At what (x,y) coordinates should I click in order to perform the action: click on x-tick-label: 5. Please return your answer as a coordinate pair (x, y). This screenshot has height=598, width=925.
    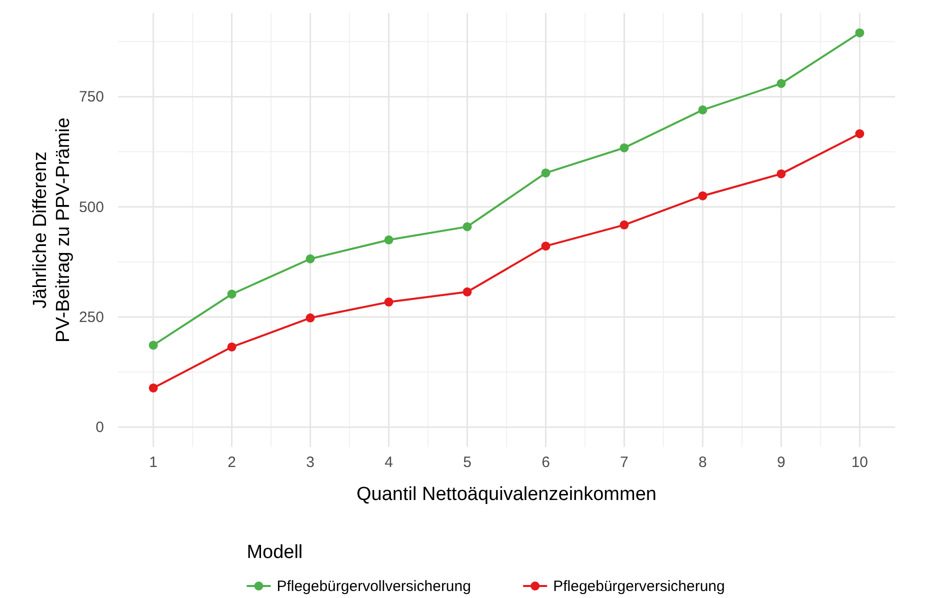
    Looking at the image, I should click on (467, 462).